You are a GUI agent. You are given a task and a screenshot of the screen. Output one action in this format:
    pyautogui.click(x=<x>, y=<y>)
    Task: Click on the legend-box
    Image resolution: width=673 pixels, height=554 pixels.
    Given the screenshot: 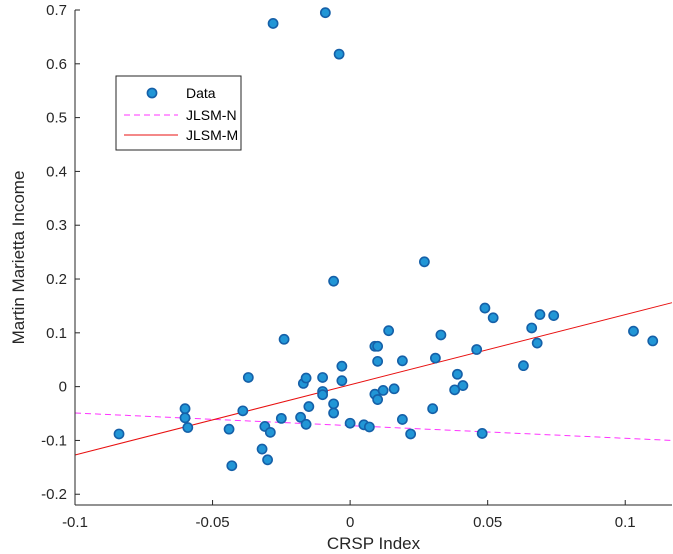 What is the action you would take?
    pyautogui.click(x=178, y=113)
    